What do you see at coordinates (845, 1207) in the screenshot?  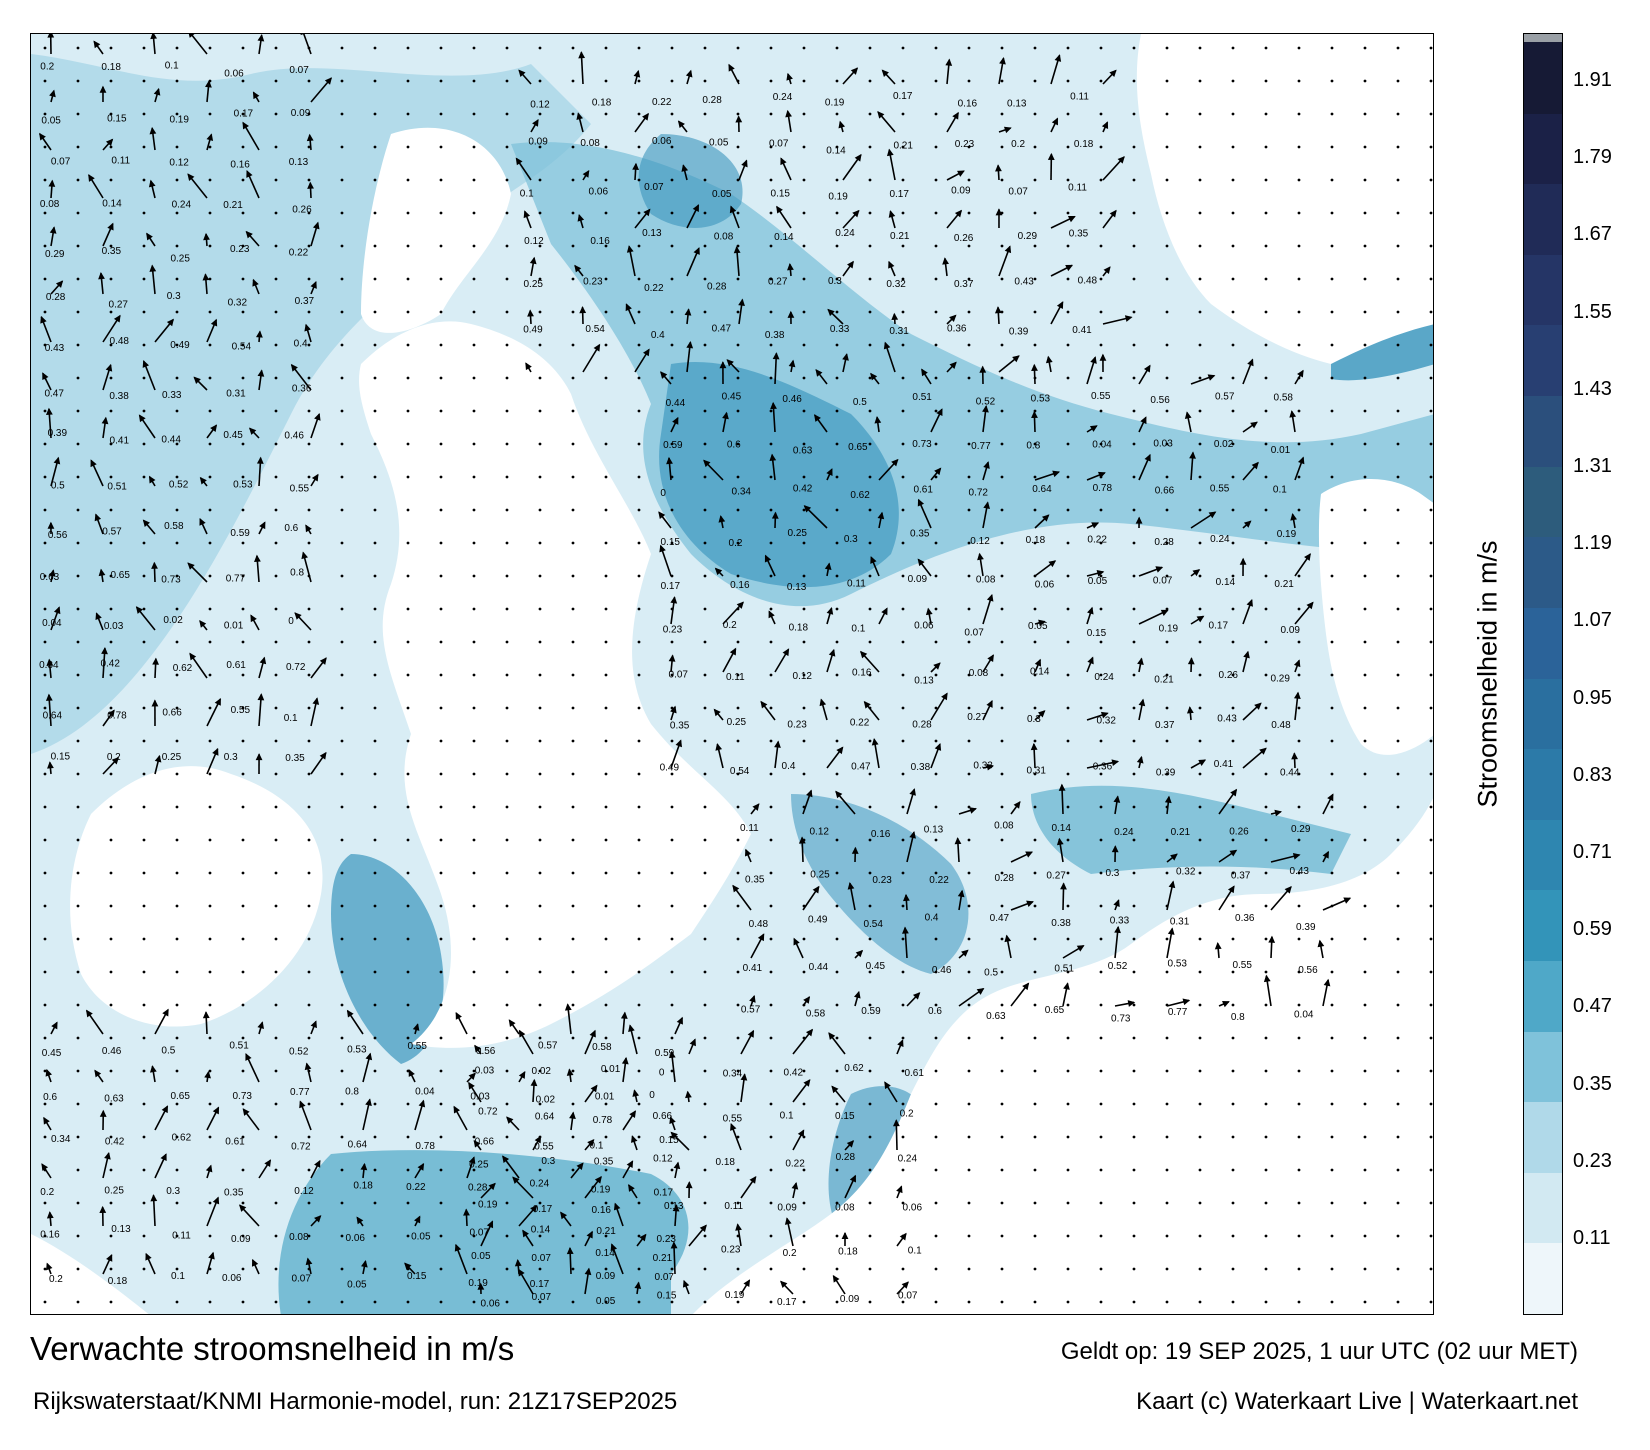 I see `speed-label: 0.08` at bounding box center [845, 1207].